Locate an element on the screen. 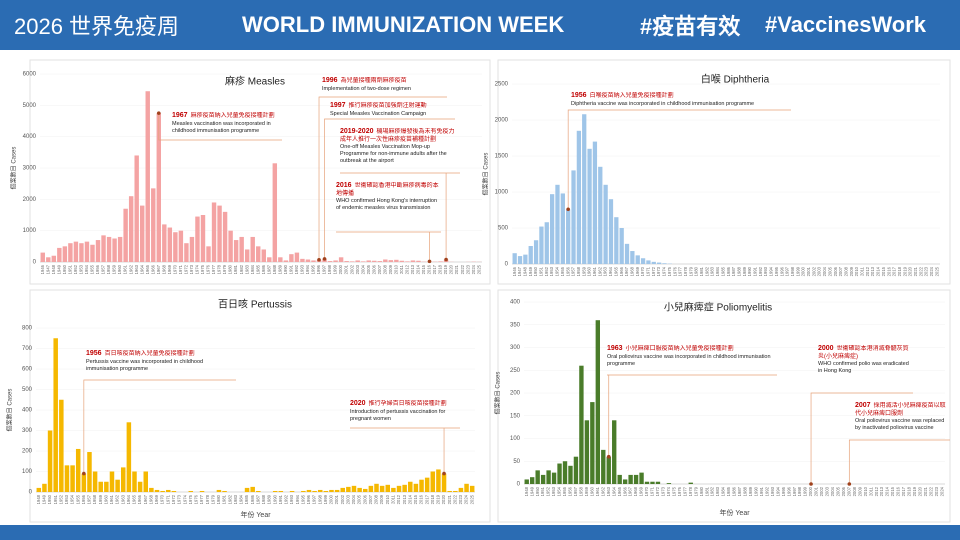 The image size is (960, 540). x-tick-label: 1950 is located at coordinates (535, 271).